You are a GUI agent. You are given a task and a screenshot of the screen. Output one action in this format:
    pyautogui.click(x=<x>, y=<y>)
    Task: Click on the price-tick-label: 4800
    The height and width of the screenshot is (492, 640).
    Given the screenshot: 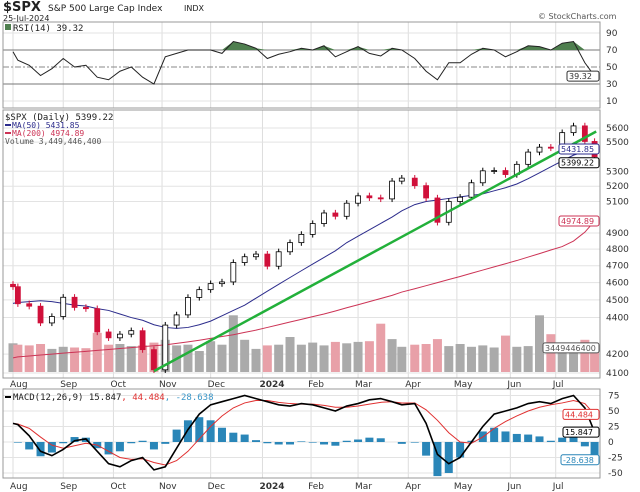 What is the action you would take?
    pyautogui.click(x=617, y=250)
    